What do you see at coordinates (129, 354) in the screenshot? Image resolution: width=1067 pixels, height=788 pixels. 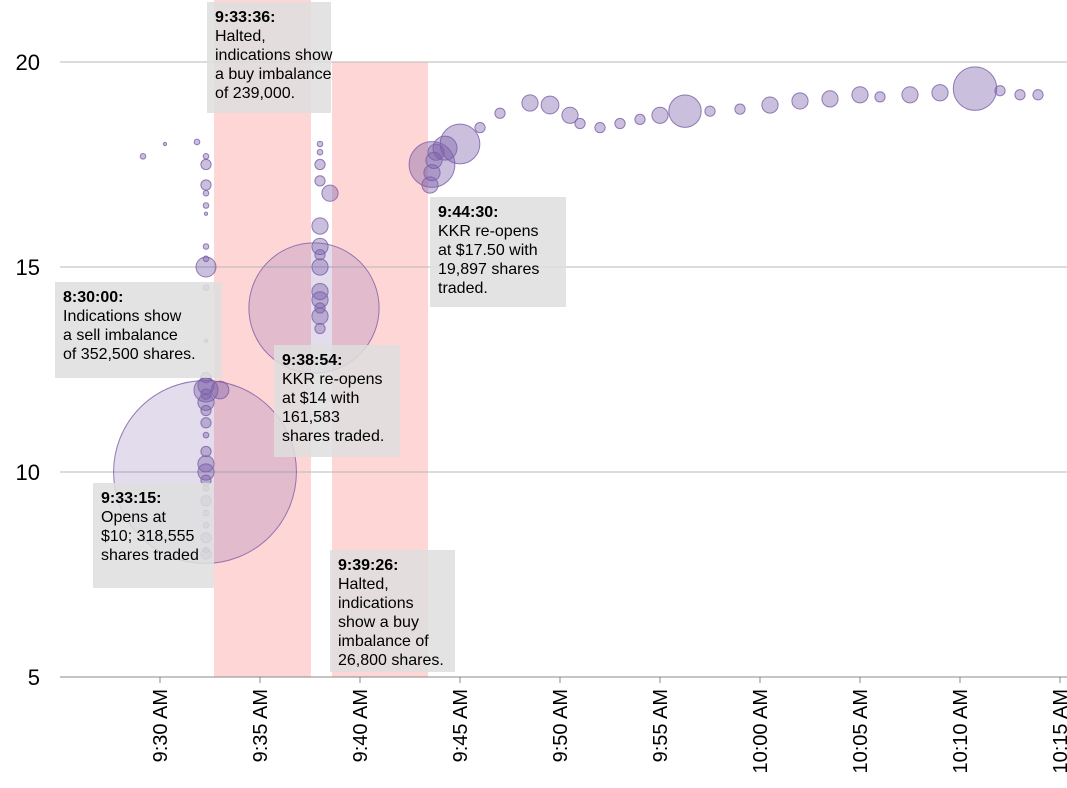 I see `annotation-text: of 352,500 shares.` at bounding box center [129, 354].